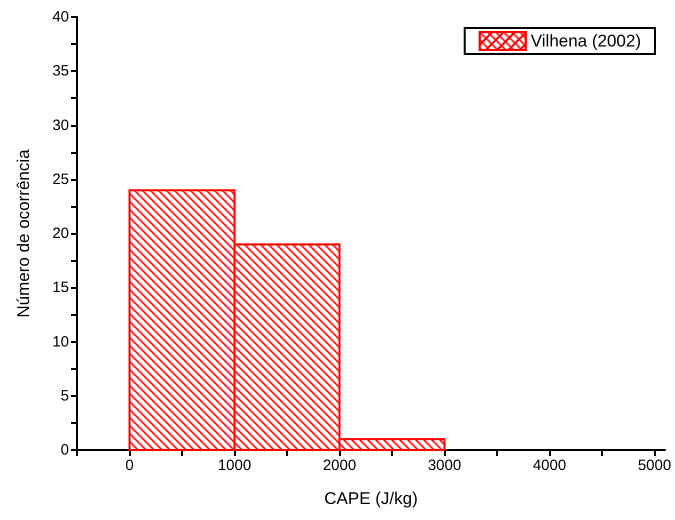  What do you see at coordinates (586, 41) in the screenshot?
I see `legend-label: Vilhena (2002)` at bounding box center [586, 41].